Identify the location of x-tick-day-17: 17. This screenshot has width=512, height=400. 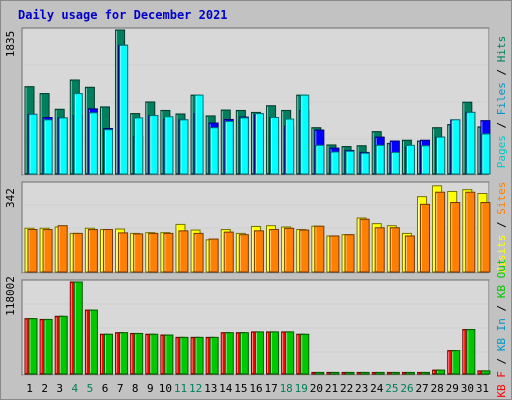
(270, 388).